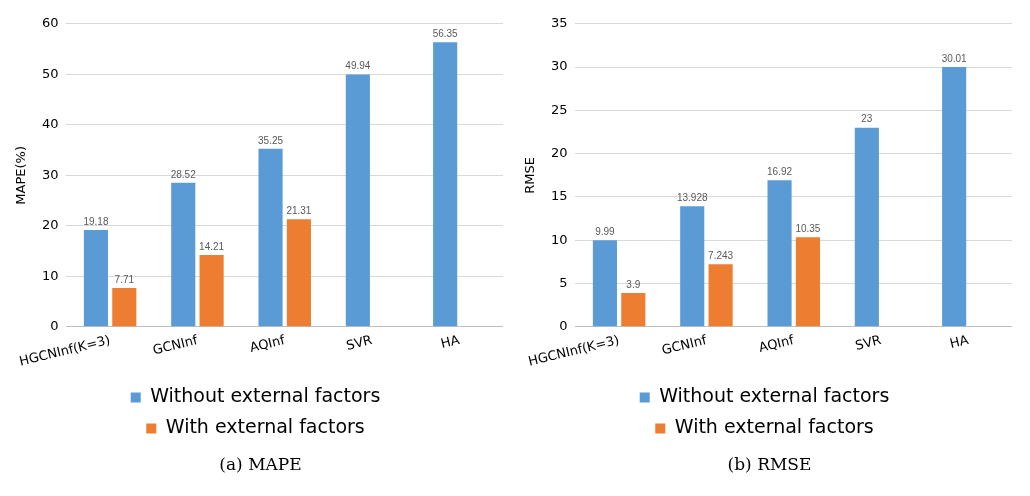 Image resolution: width=1030 pixels, height=496 pixels. What do you see at coordinates (96, 221) in the screenshot?
I see `data-label: 19.18` at bounding box center [96, 221].